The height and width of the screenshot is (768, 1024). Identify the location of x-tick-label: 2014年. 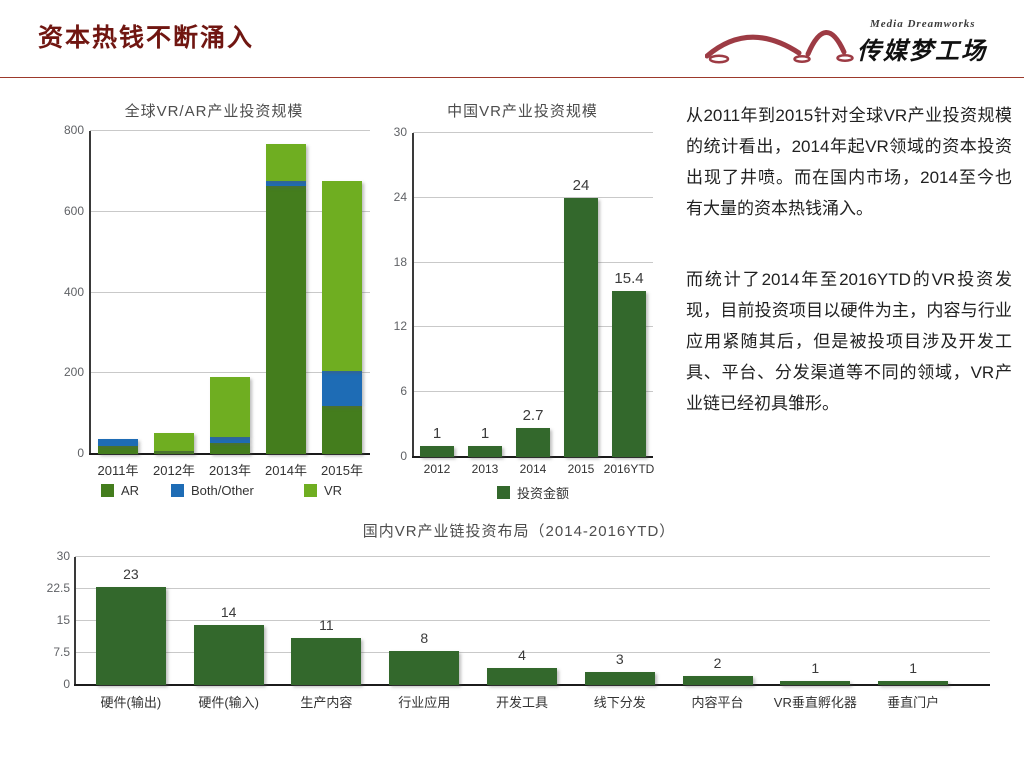
(286, 470).